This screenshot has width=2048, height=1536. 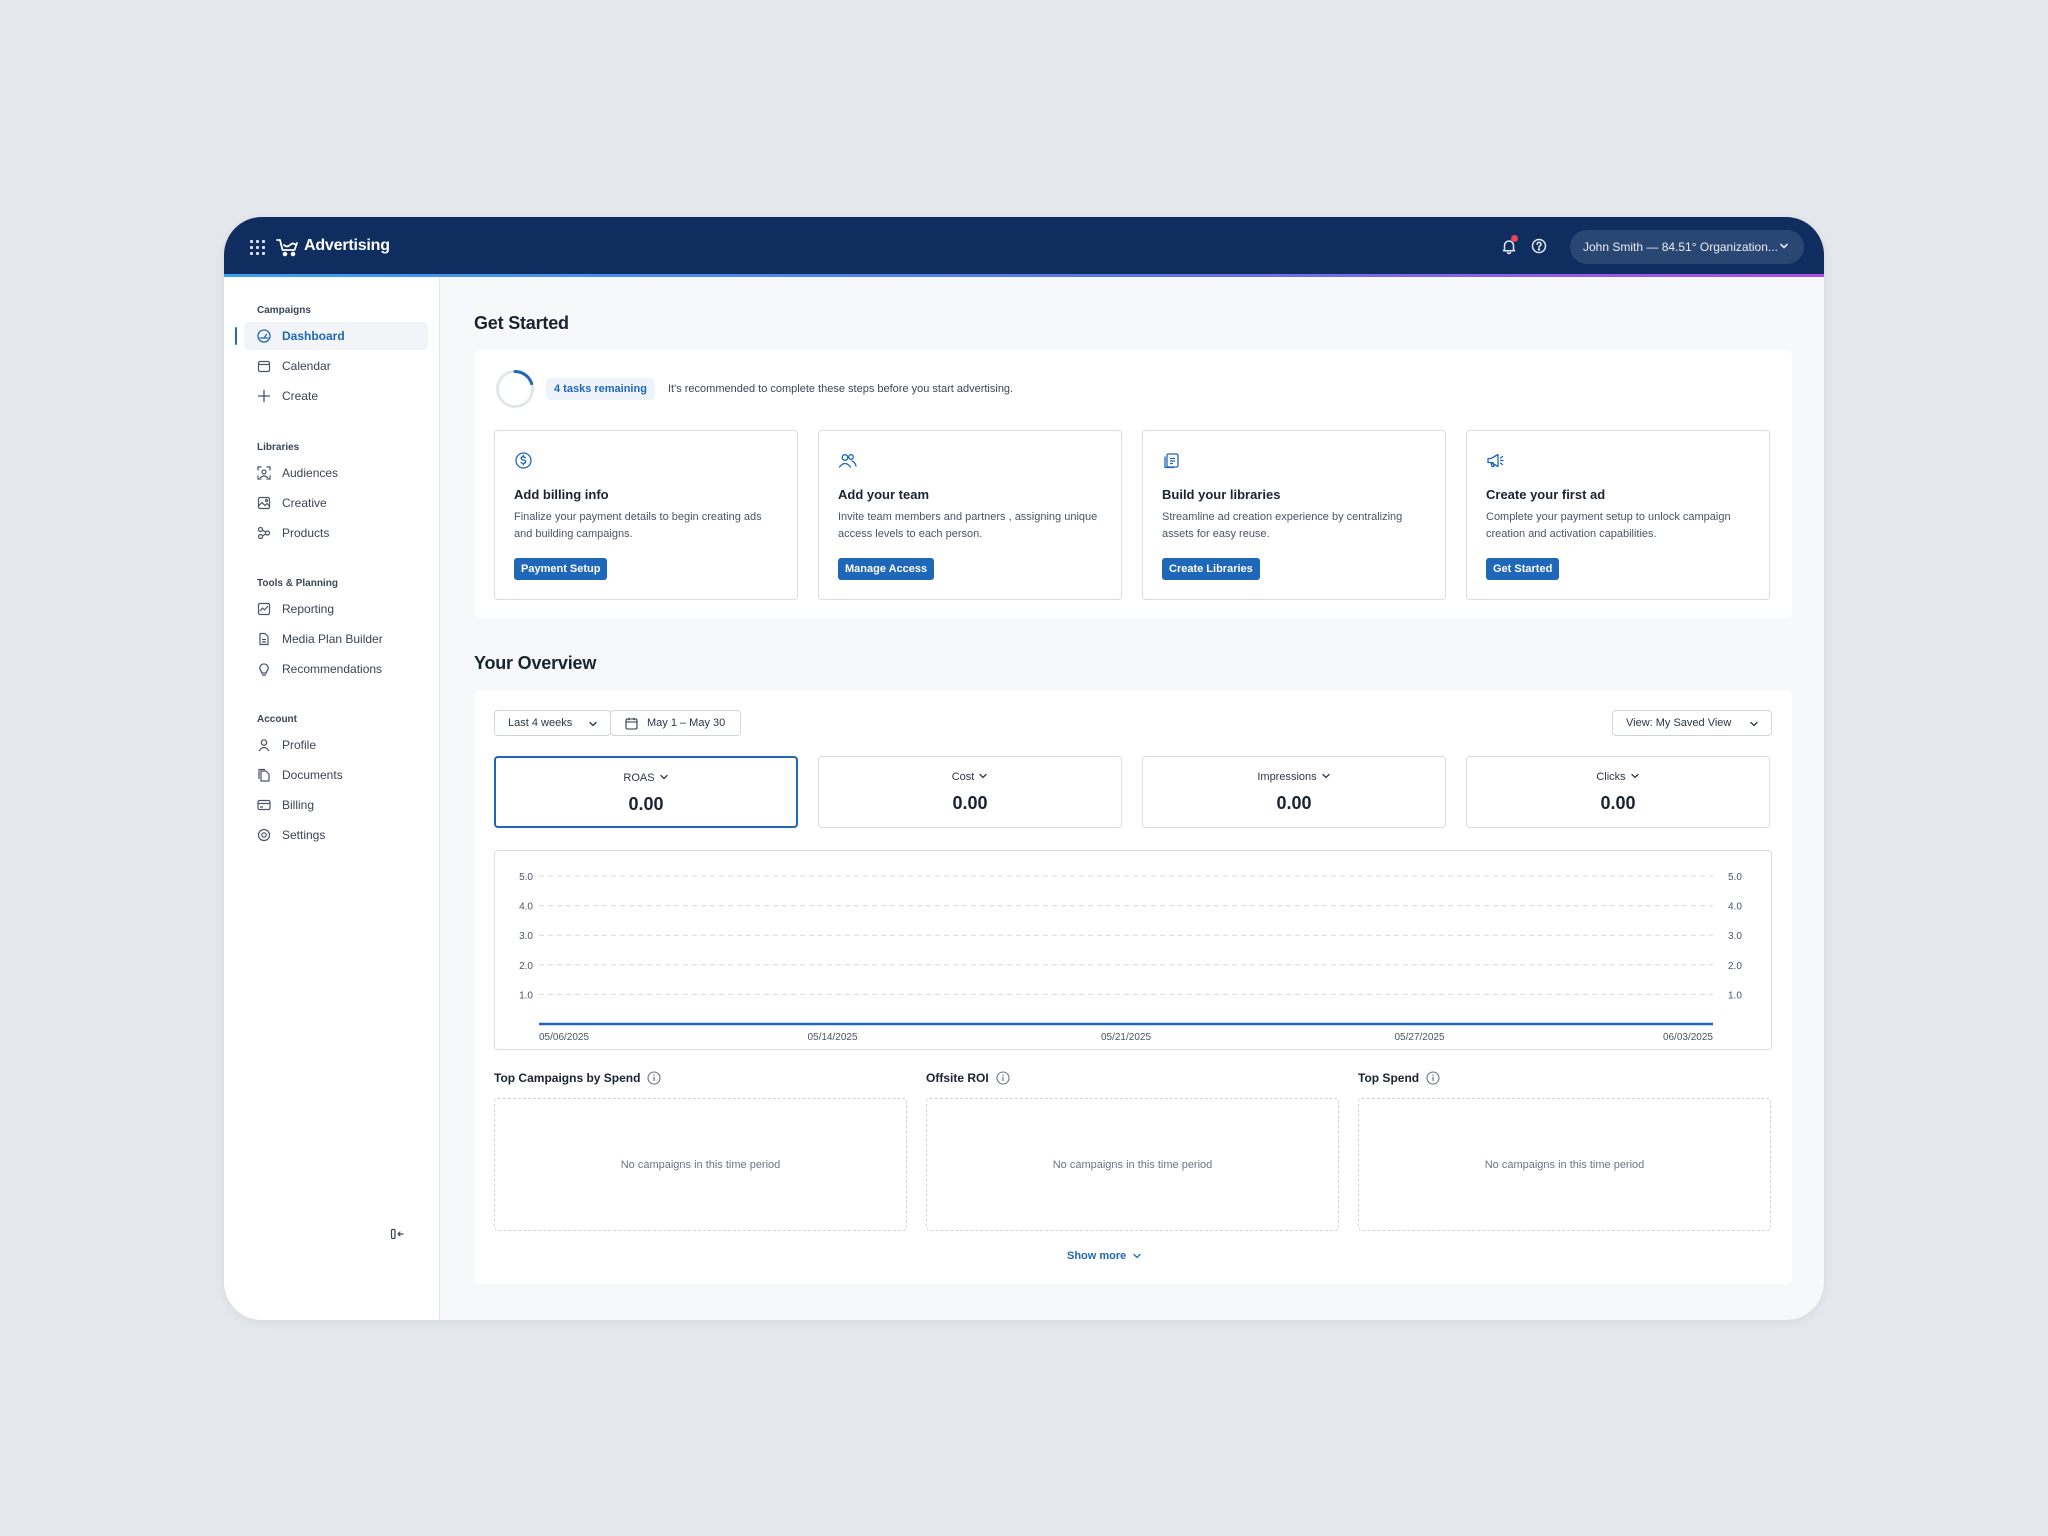 I want to click on megaphone-icon, so click(x=1495, y=460).